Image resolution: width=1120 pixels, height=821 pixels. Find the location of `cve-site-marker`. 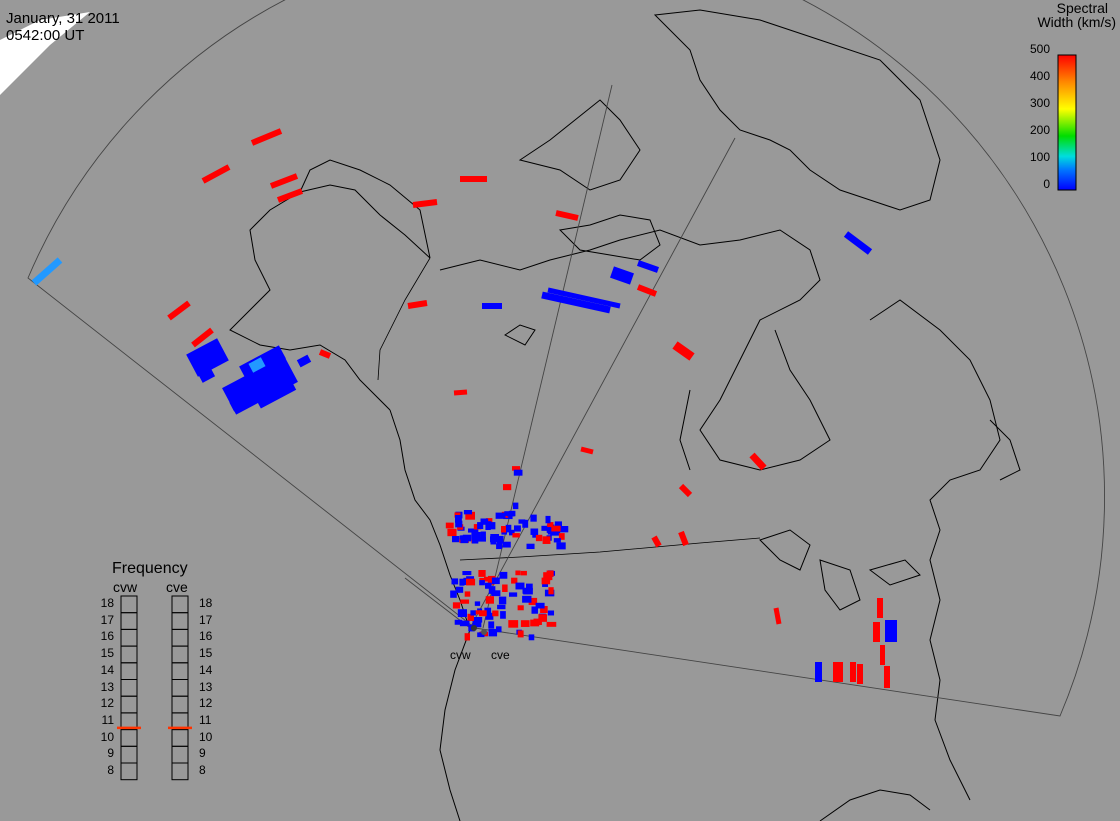

cve-site-marker is located at coordinates (484, 632).